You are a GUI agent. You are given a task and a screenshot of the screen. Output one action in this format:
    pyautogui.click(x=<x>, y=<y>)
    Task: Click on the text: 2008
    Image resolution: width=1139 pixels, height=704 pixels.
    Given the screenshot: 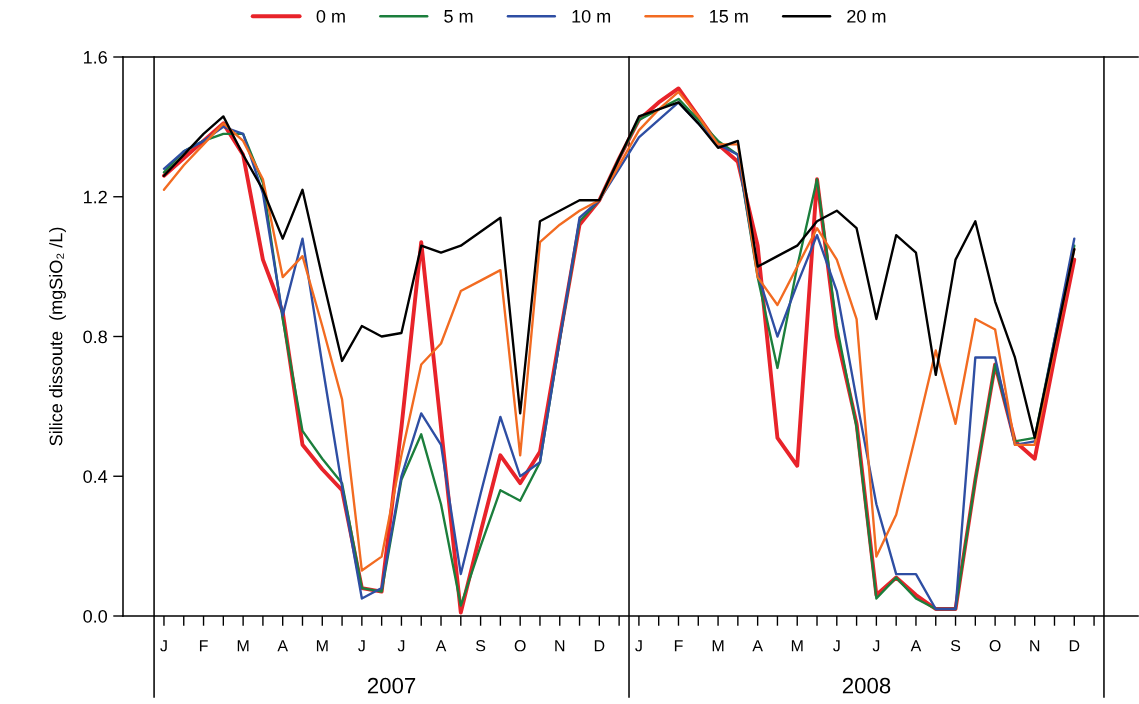 What is the action you would take?
    pyautogui.click(x=866, y=685)
    